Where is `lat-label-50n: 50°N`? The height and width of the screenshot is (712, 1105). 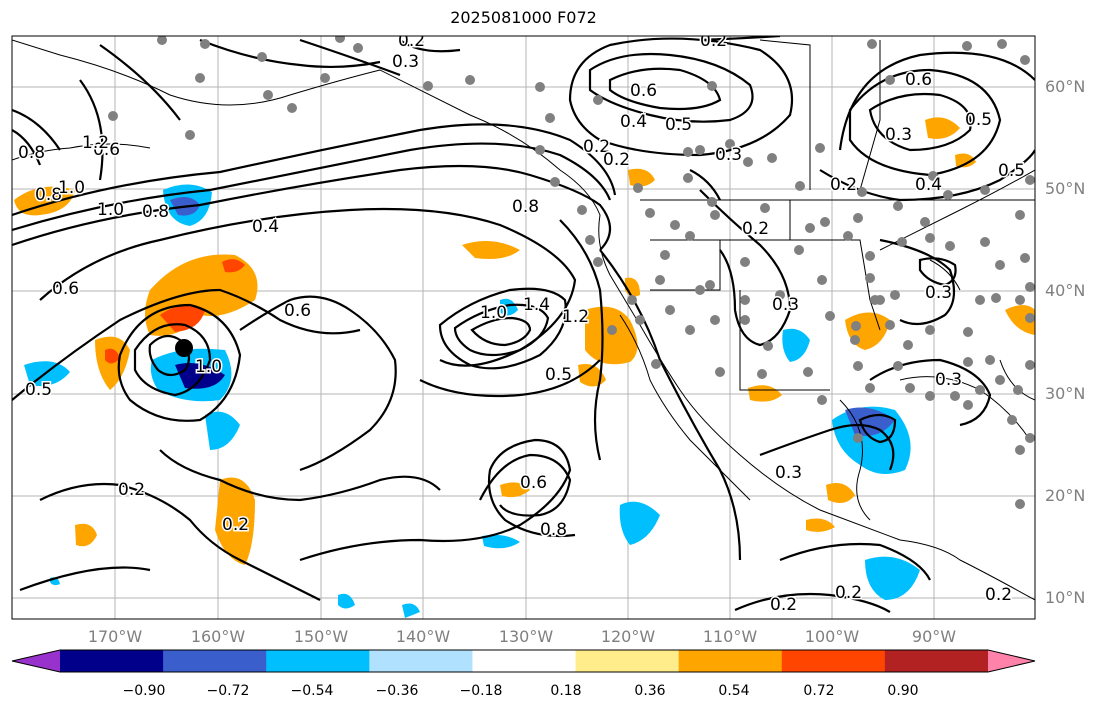 lat-label-50n: 50°N is located at coordinates (1065, 188).